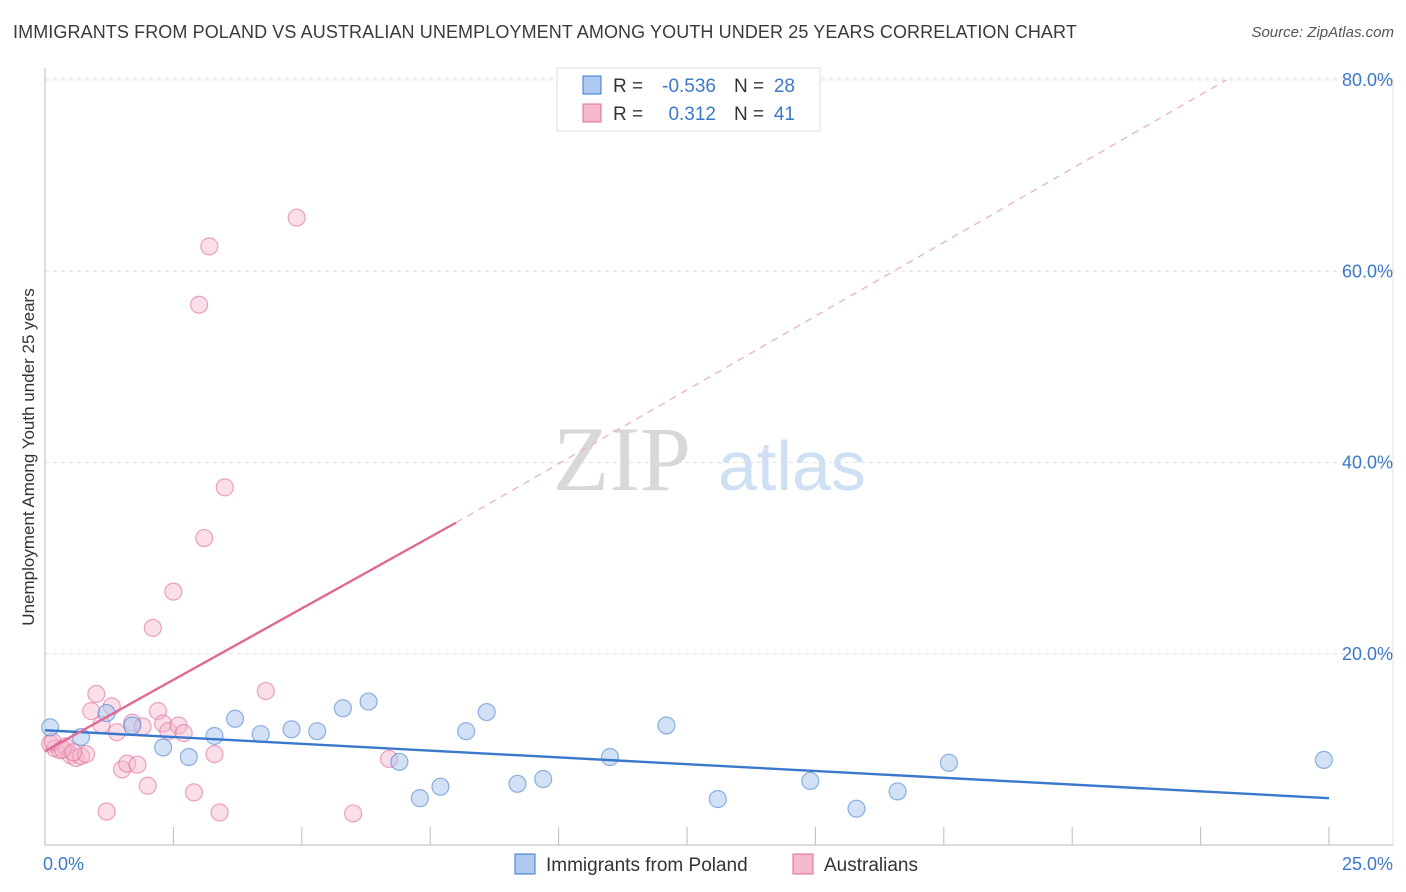  What do you see at coordinates (1367, 80) in the screenshot?
I see `y-tick-label: 80.0%` at bounding box center [1367, 80].